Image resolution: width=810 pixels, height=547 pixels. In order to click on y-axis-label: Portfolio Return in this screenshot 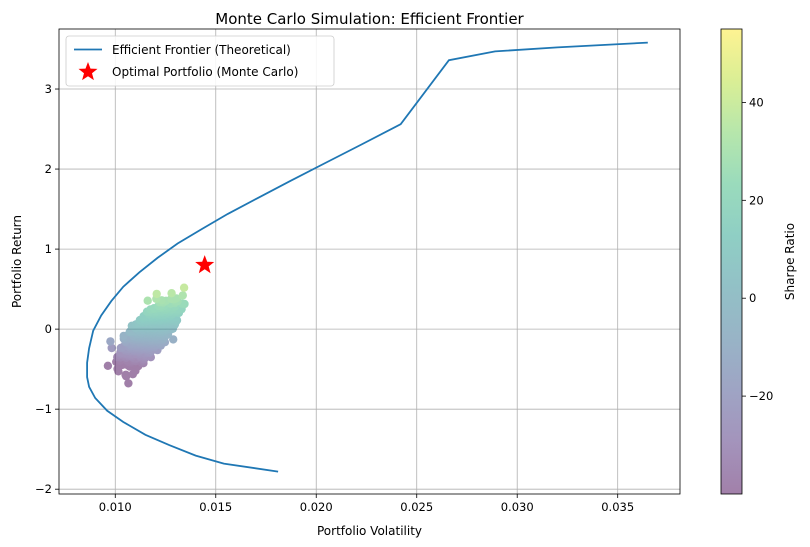, I will do `click(17, 261)`.